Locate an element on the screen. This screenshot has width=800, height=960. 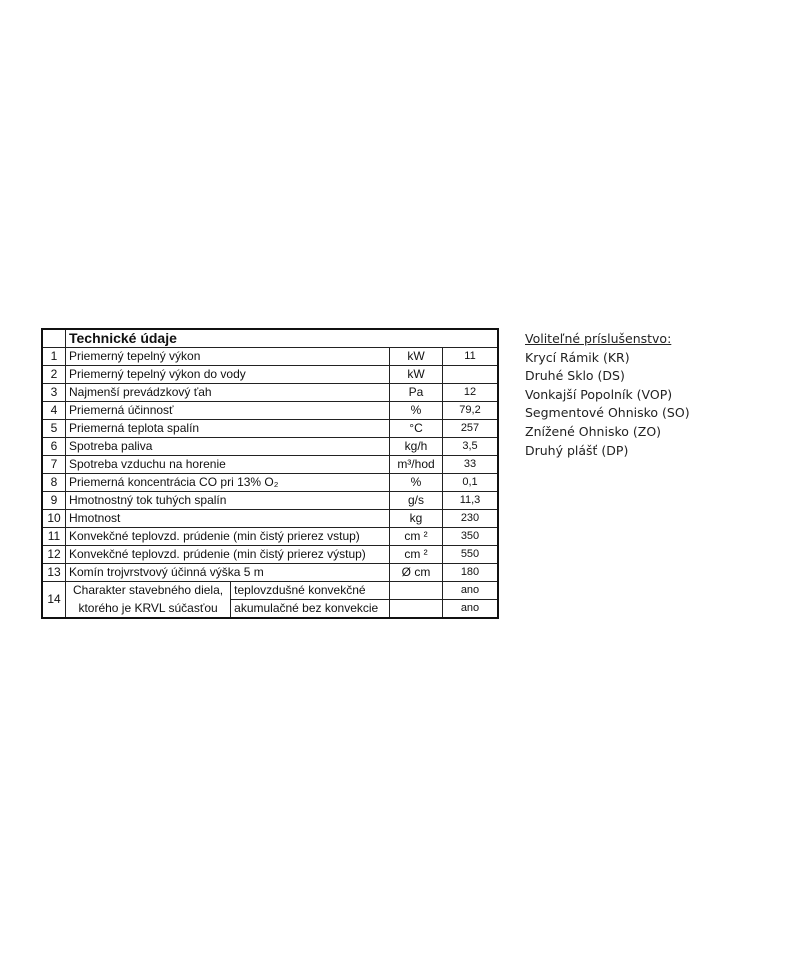
row-number: 9 is located at coordinates (53, 500).